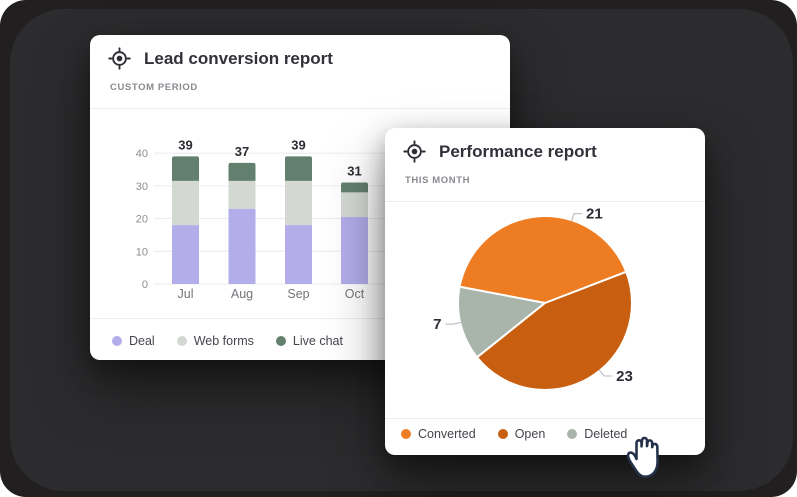 The width and height of the screenshot is (797, 497). I want to click on x-category-label: Oct, so click(355, 294).